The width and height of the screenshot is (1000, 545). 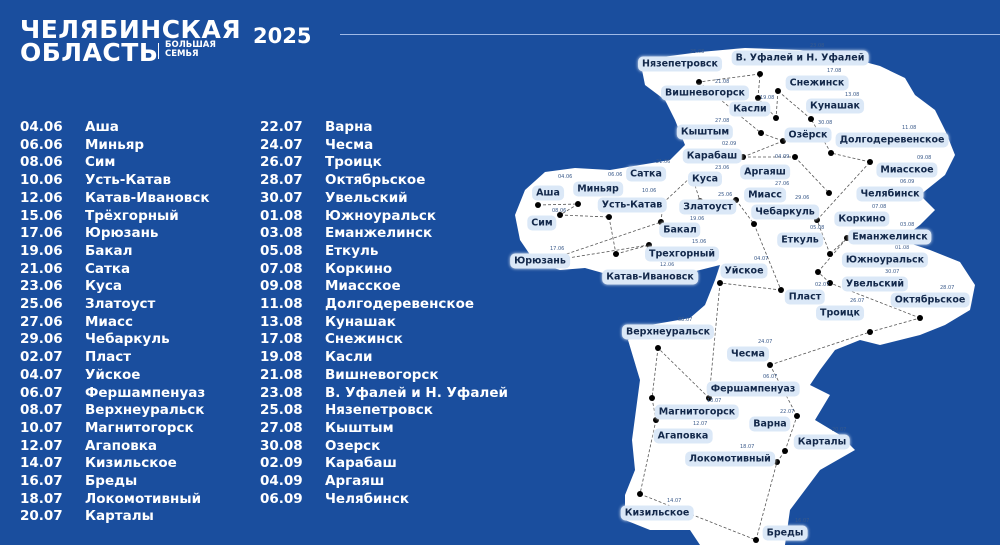 I want to click on city-date: 25.08, so click(x=697, y=52).